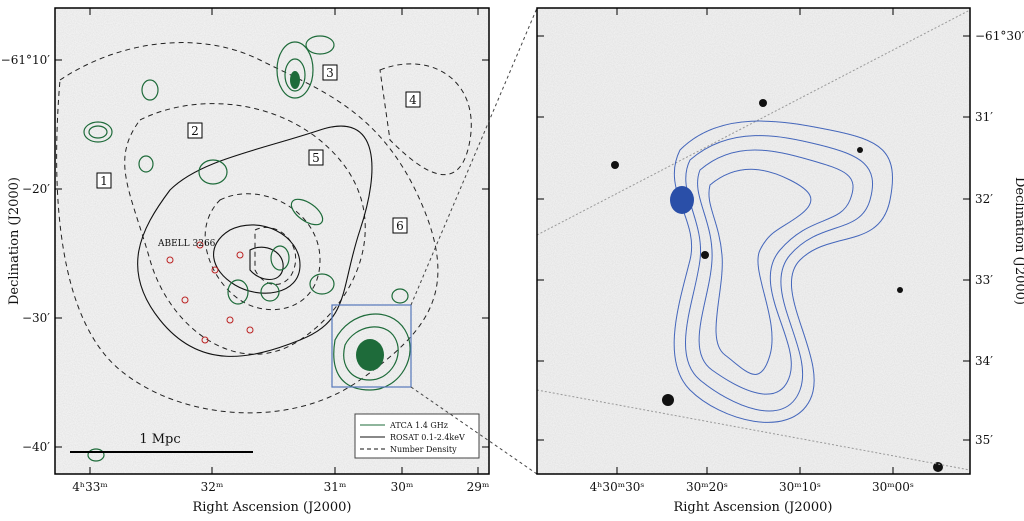 This screenshot has height=521, width=1024. I want to click on x-tick-label: 30ᵐ20ˢ, so click(707, 487).